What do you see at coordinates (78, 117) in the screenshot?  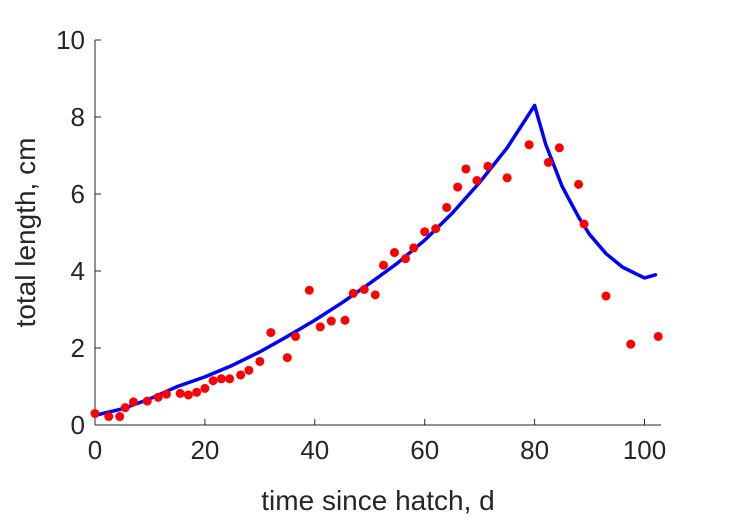 I see `y-tick-label: 8` at bounding box center [78, 117].